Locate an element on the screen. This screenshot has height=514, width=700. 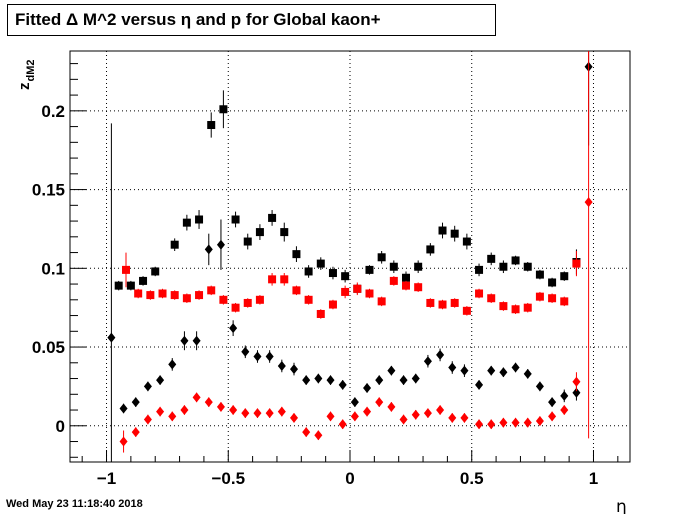
timestamp: Wed May 23 11:18:40 2018 is located at coordinates (74, 504).